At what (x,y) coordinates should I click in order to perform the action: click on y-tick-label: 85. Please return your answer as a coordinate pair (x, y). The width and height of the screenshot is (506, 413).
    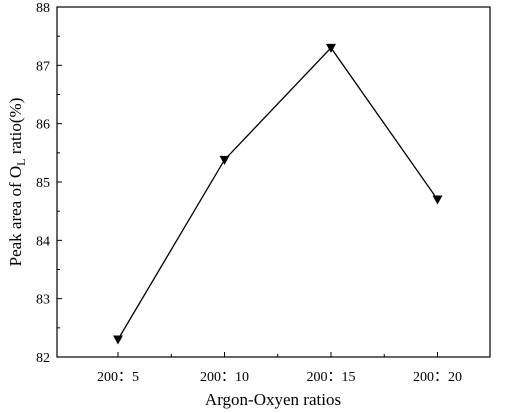
    Looking at the image, I should click on (43, 183).